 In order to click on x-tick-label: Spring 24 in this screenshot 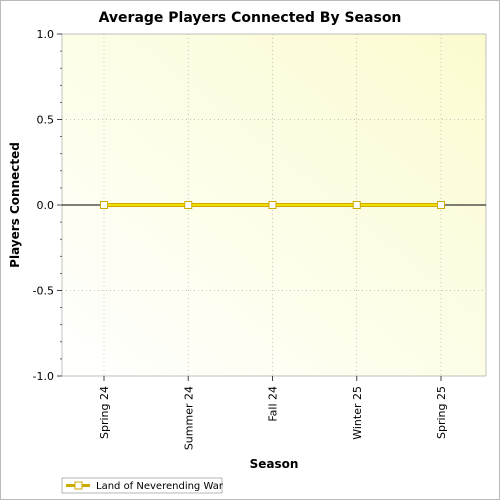, I will do `click(104, 412)`.